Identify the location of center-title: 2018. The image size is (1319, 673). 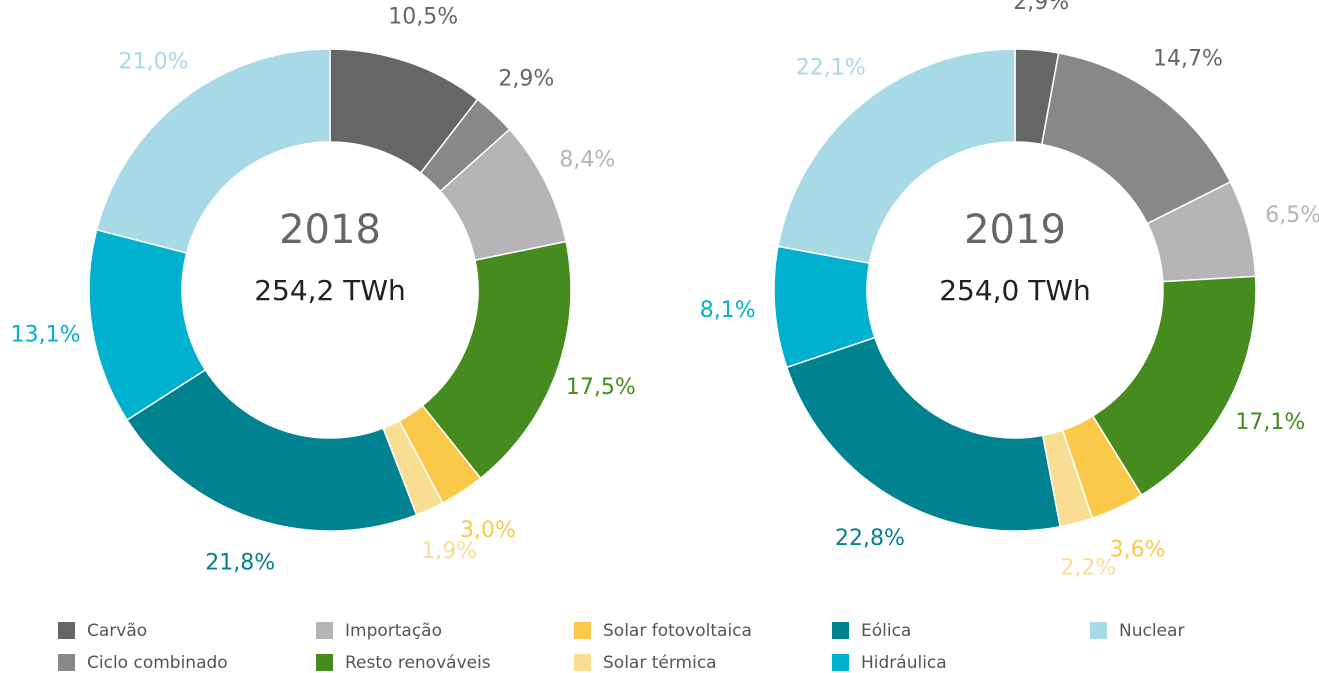
(330, 230).